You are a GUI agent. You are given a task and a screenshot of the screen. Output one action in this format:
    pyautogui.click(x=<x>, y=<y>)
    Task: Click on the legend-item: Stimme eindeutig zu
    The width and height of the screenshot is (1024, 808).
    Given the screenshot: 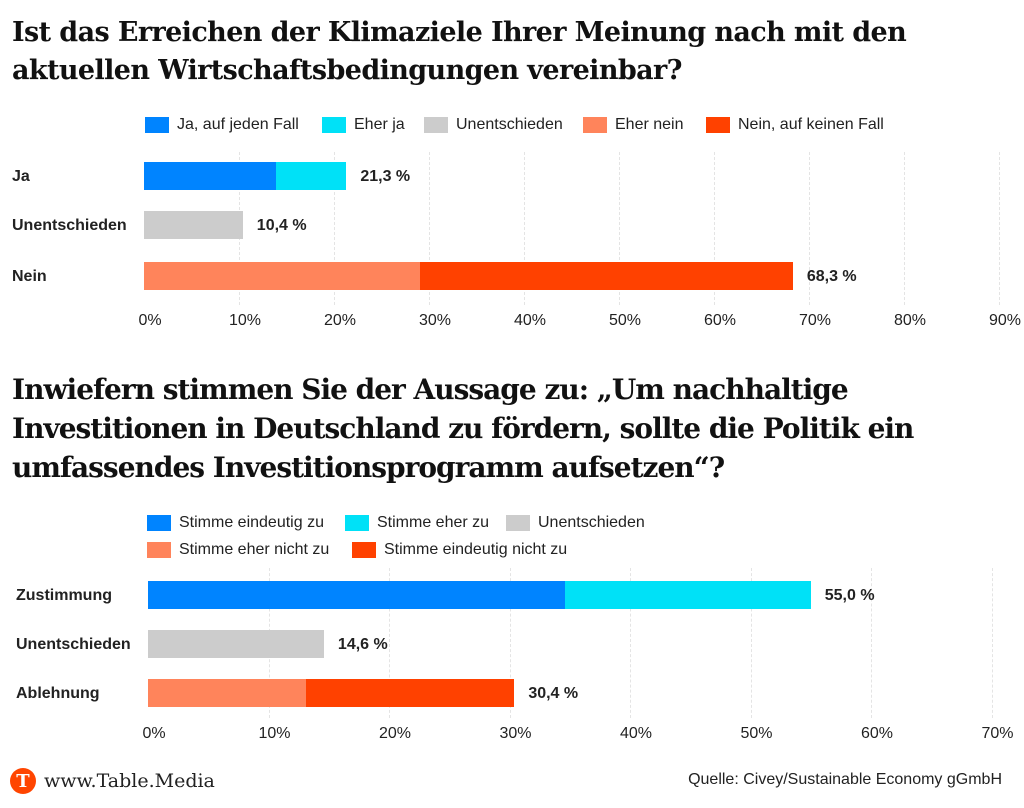 What is the action you would take?
    pyautogui.click(x=235, y=523)
    